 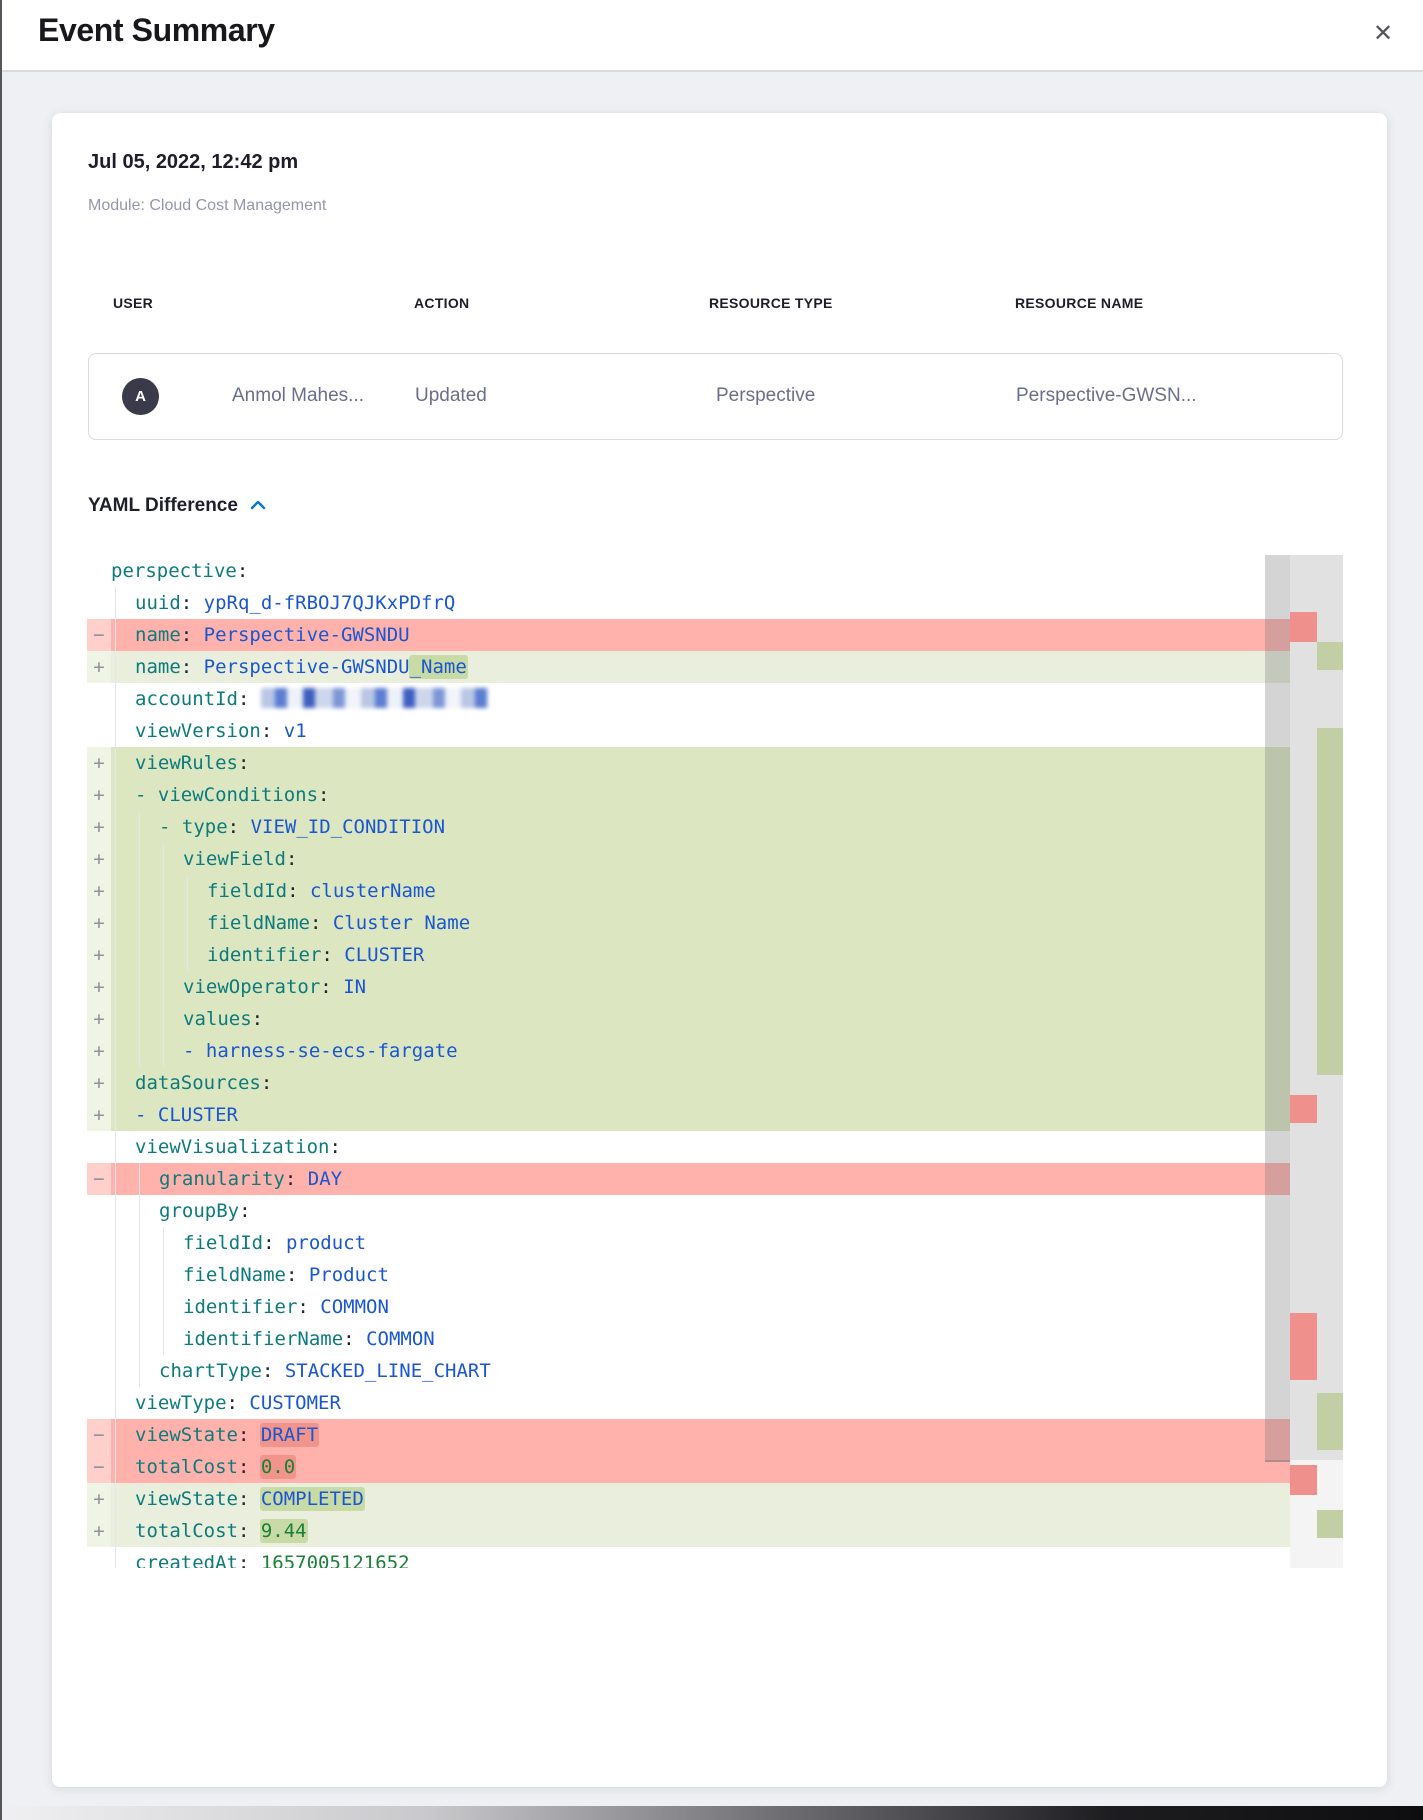 I want to click on diff-line: identifierName: COMMON, so click(x=688, y=1339).